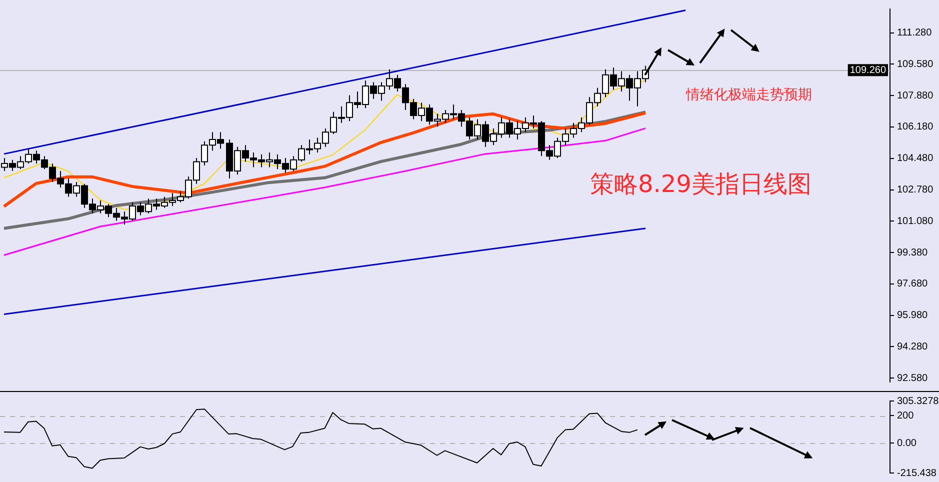 This screenshot has width=939, height=482. I want to click on y-tick-label: 102.780, so click(915, 190).